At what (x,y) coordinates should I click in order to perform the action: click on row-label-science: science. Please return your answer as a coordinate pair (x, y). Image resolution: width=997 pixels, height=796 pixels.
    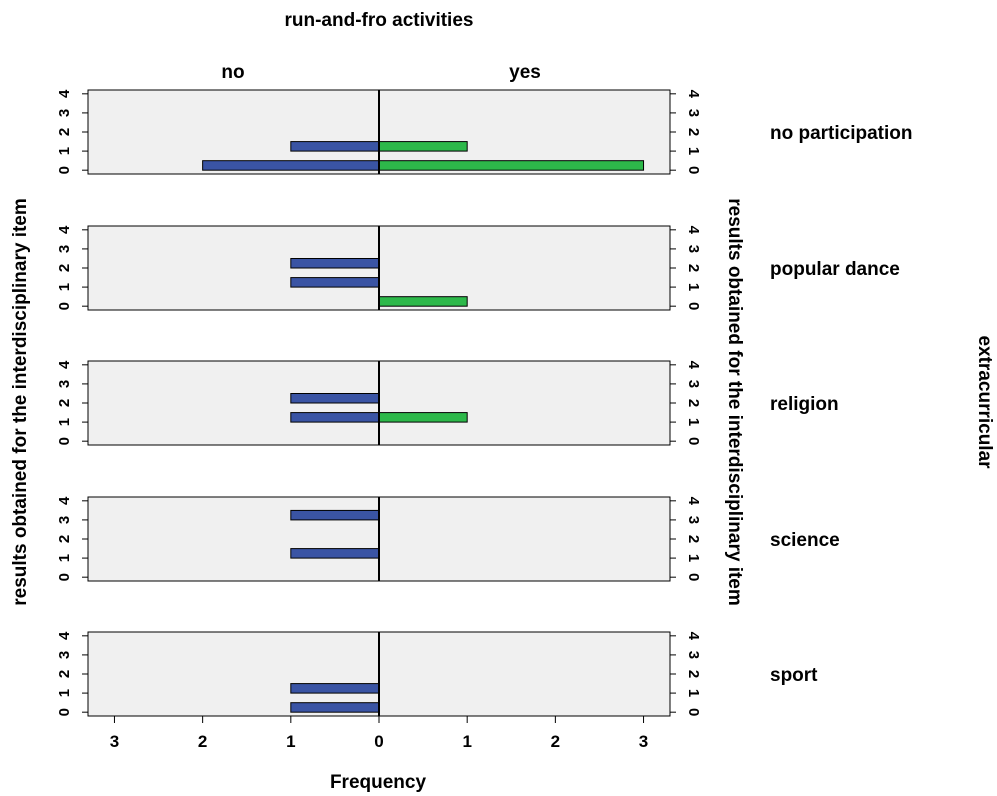
    Looking at the image, I should click on (805, 540).